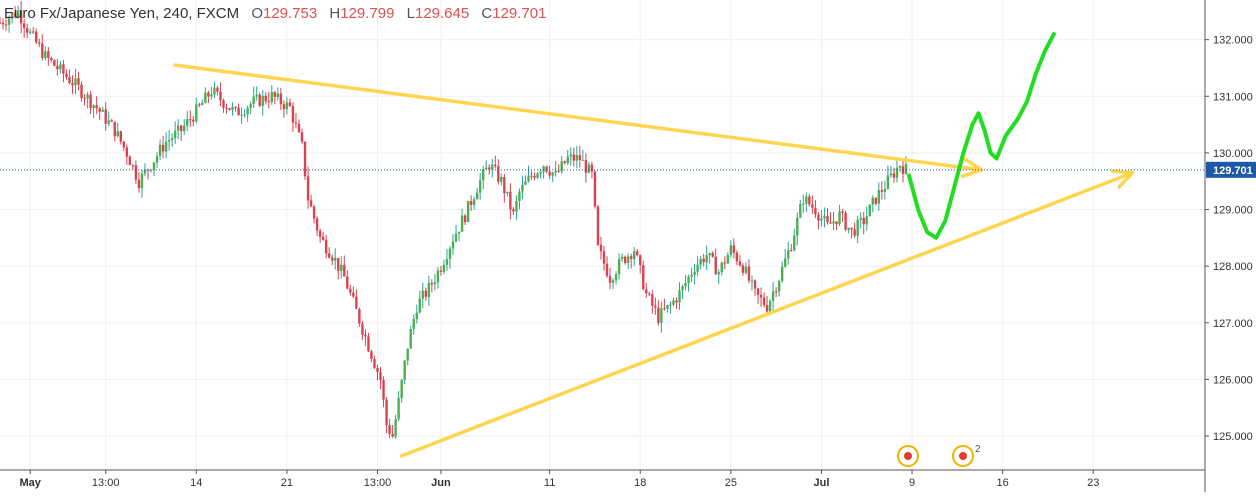 This screenshot has width=1256, height=497. Describe the element at coordinates (1233, 171) in the screenshot. I see `price-tag-label: 129.701` at that location.